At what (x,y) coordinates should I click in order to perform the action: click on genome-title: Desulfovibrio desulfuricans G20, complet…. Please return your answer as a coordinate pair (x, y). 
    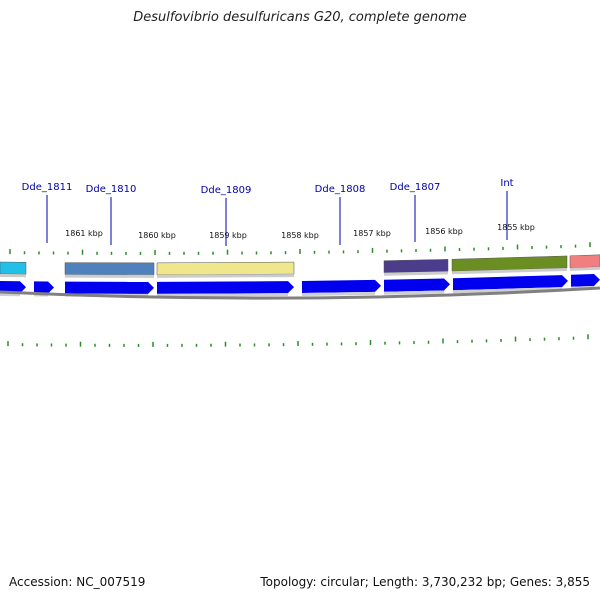
    Looking at the image, I should click on (300, 17).